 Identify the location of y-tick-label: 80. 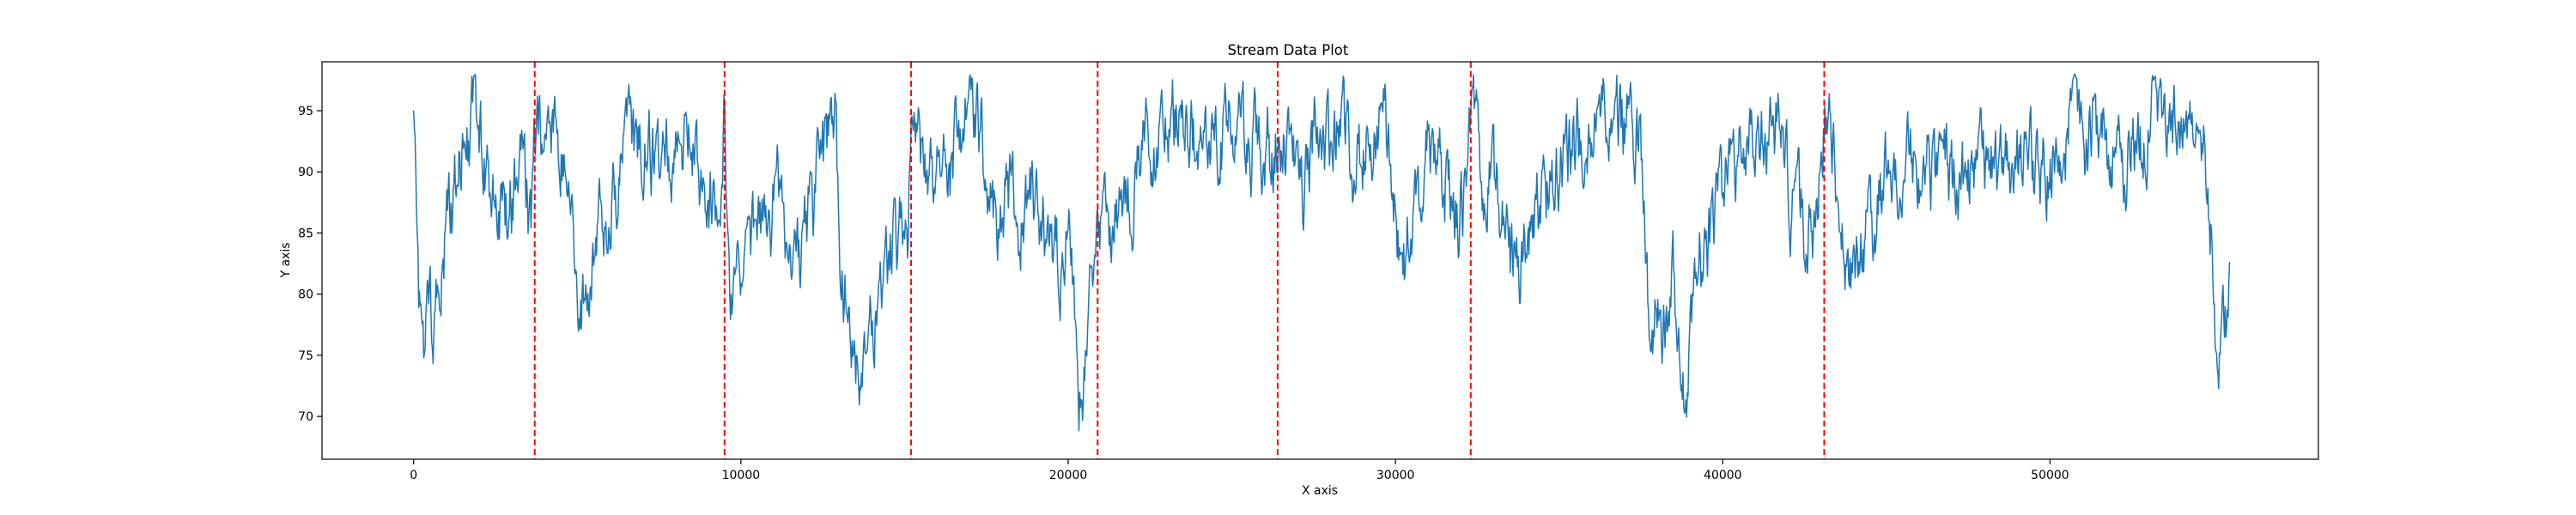
(305, 295).